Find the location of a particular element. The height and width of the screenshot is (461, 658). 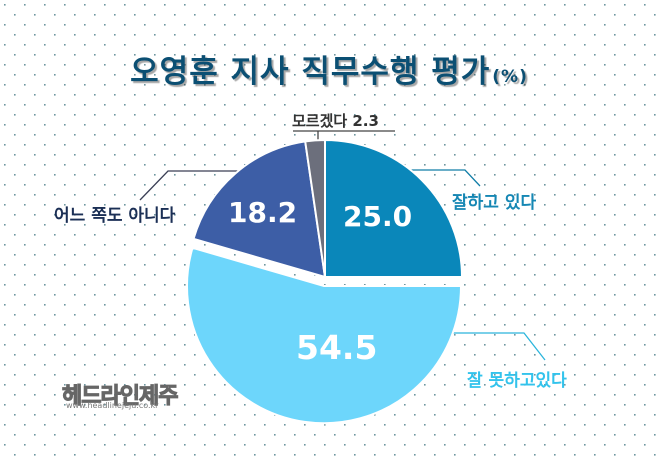

pie-slice-dont-know is located at coordinates (315, 208).